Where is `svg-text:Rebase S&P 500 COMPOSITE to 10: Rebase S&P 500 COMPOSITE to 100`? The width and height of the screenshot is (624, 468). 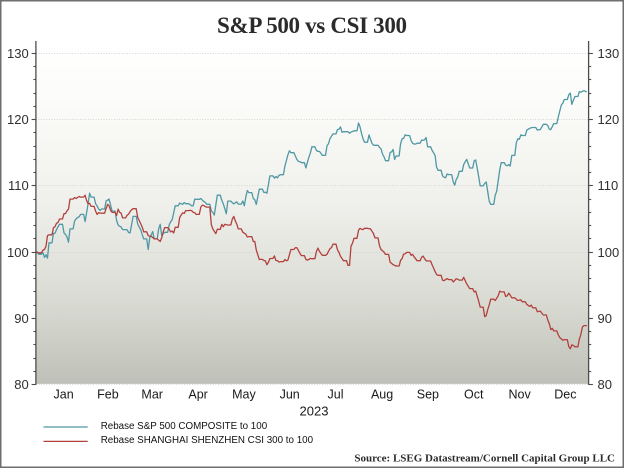 svg-text:Rebase S&P 500 COMPOSITE to 10: Rebase S&P 500 COMPOSITE to 100 is located at coordinates (184, 426).